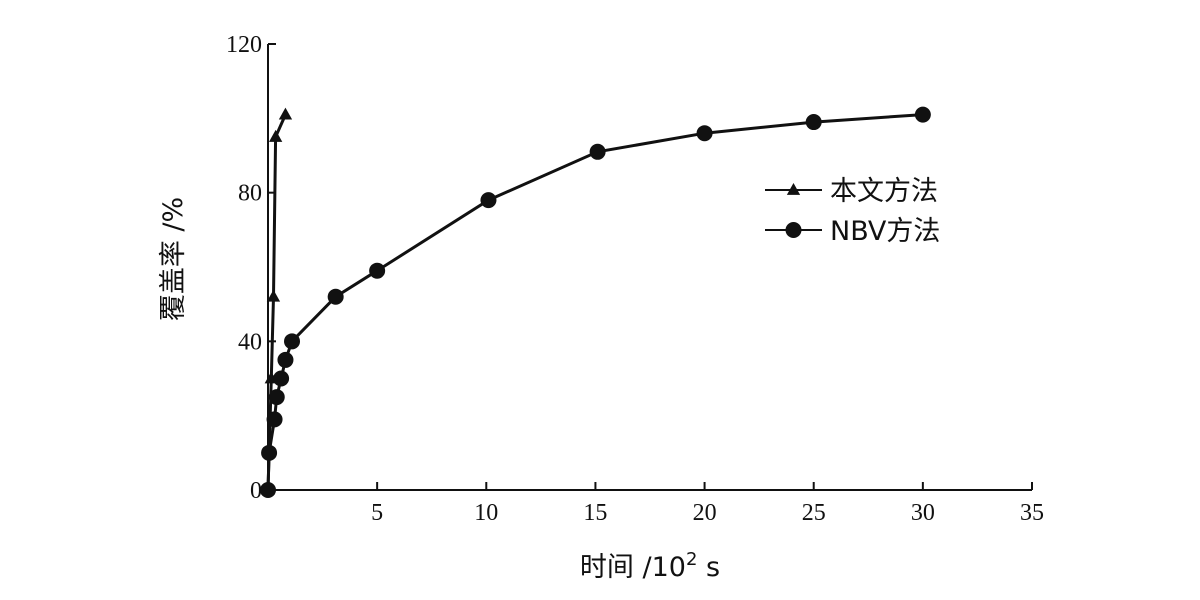 This screenshot has width=1200, height=600. Describe the element at coordinates (595, 513) in the screenshot. I see `x-tick-label: 15` at that location.